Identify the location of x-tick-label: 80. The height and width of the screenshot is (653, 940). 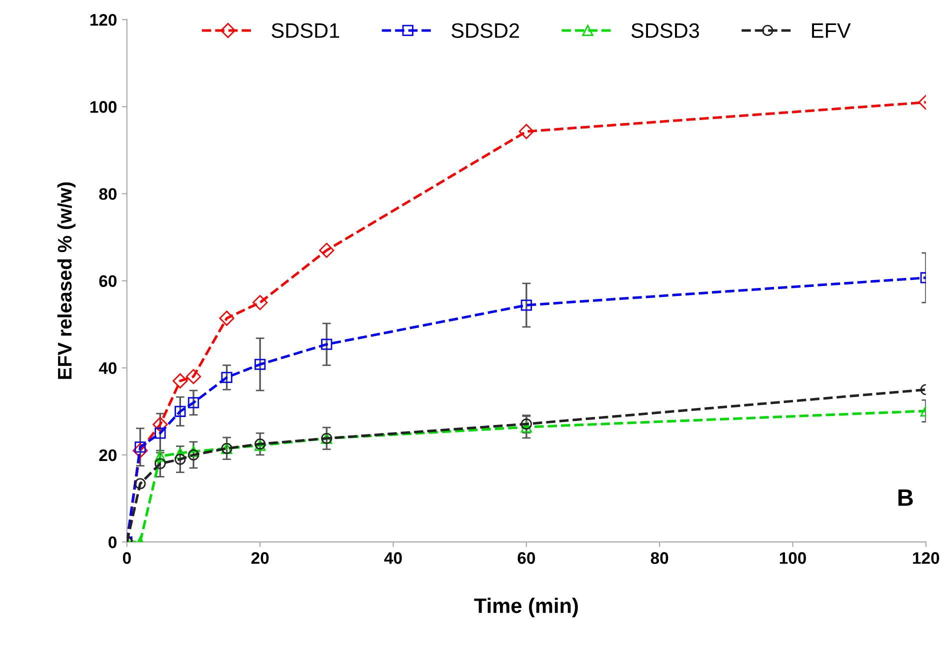
(659, 558).